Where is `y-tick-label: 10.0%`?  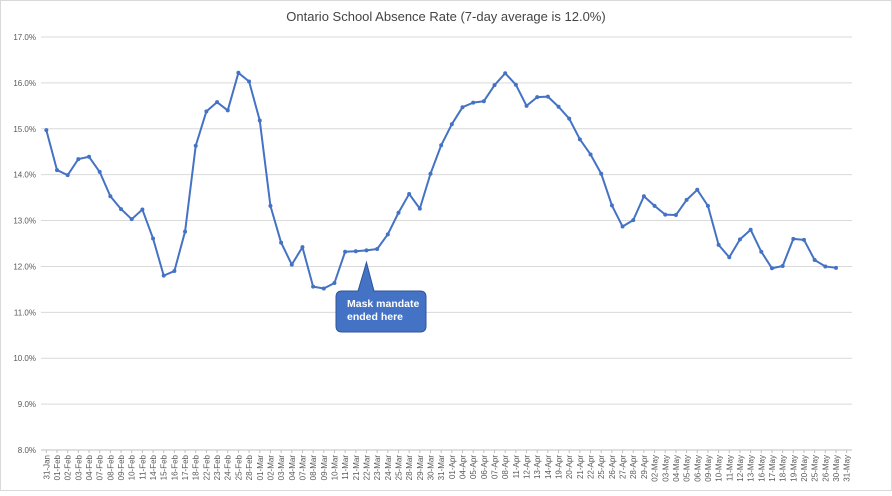 y-tick-label: 10.0% is located at coordinates (24, 358).